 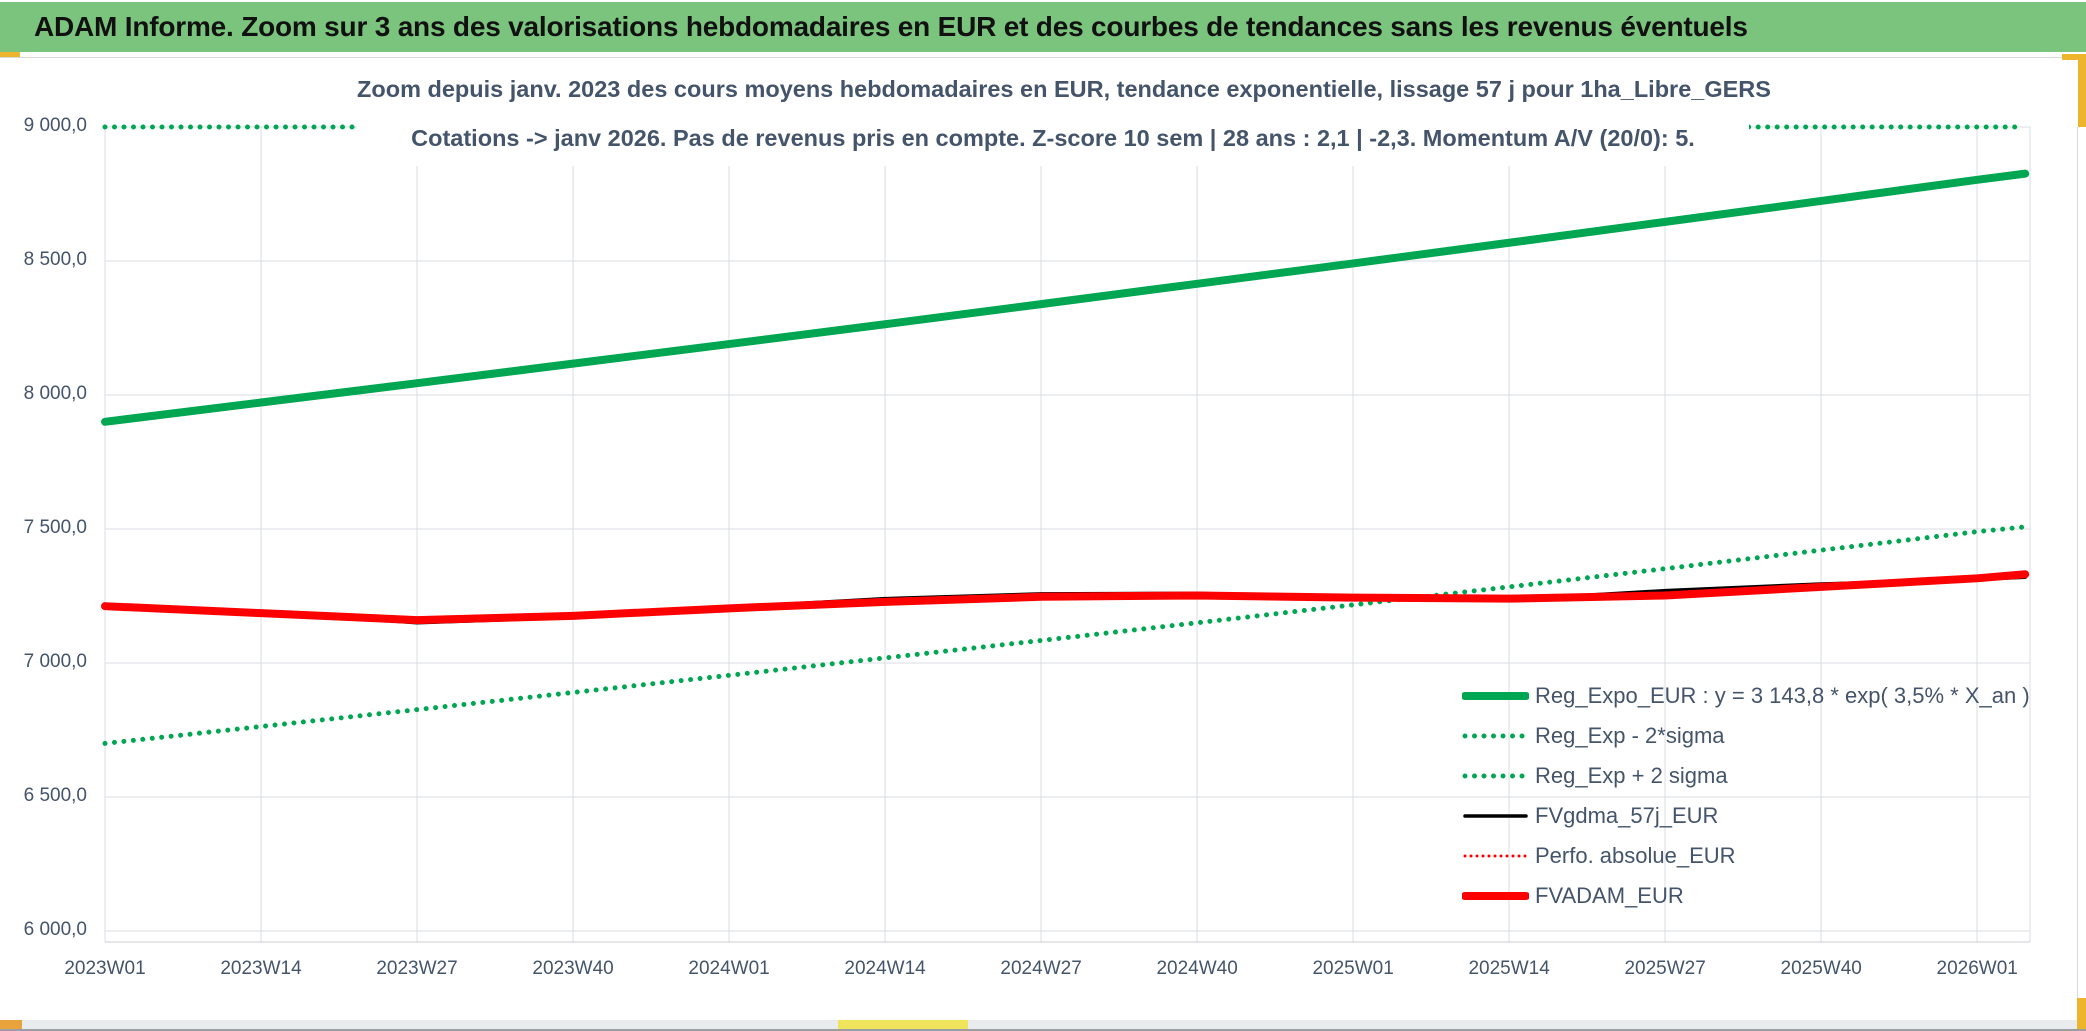 What do you see at coordinates (1041, 968) in the screenshot?
I see `x-axis-label: 2024W27` at bounding box center [1041, 968].